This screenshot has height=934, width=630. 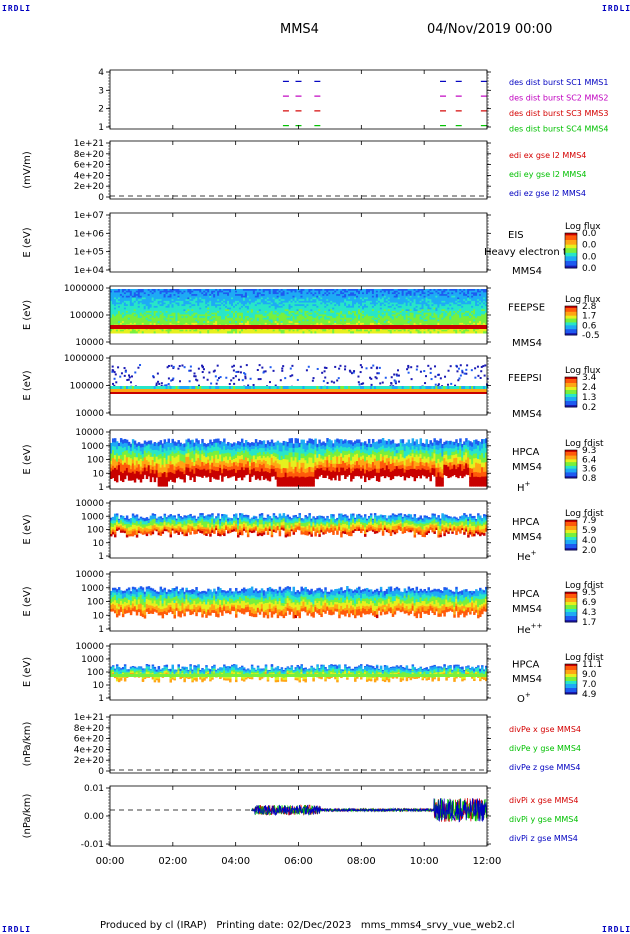 I want to click on colorbar-cell, so click(x=571, y=246).